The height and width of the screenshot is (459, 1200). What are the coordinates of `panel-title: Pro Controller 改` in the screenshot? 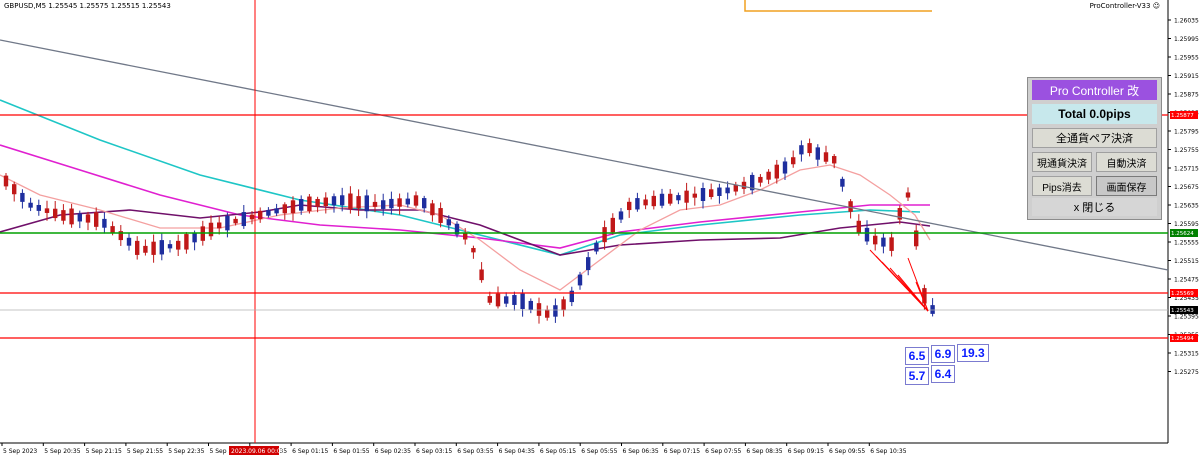 It's located at (1094, 90).